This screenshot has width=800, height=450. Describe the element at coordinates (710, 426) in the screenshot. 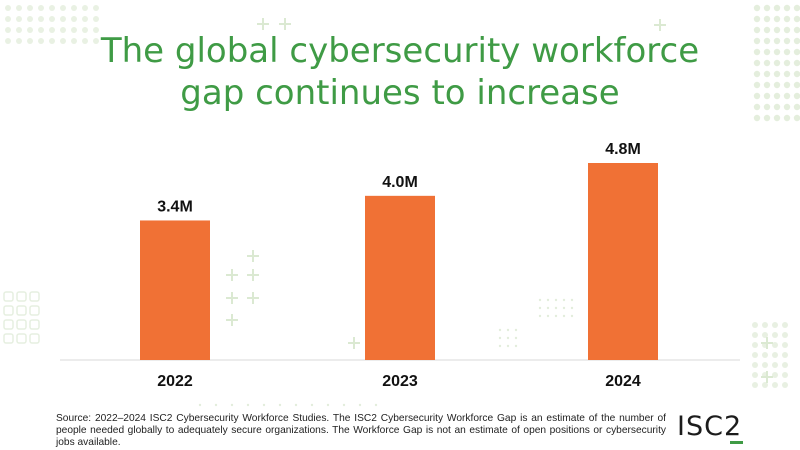

I see `isc2-logo: ISC2` at that location.